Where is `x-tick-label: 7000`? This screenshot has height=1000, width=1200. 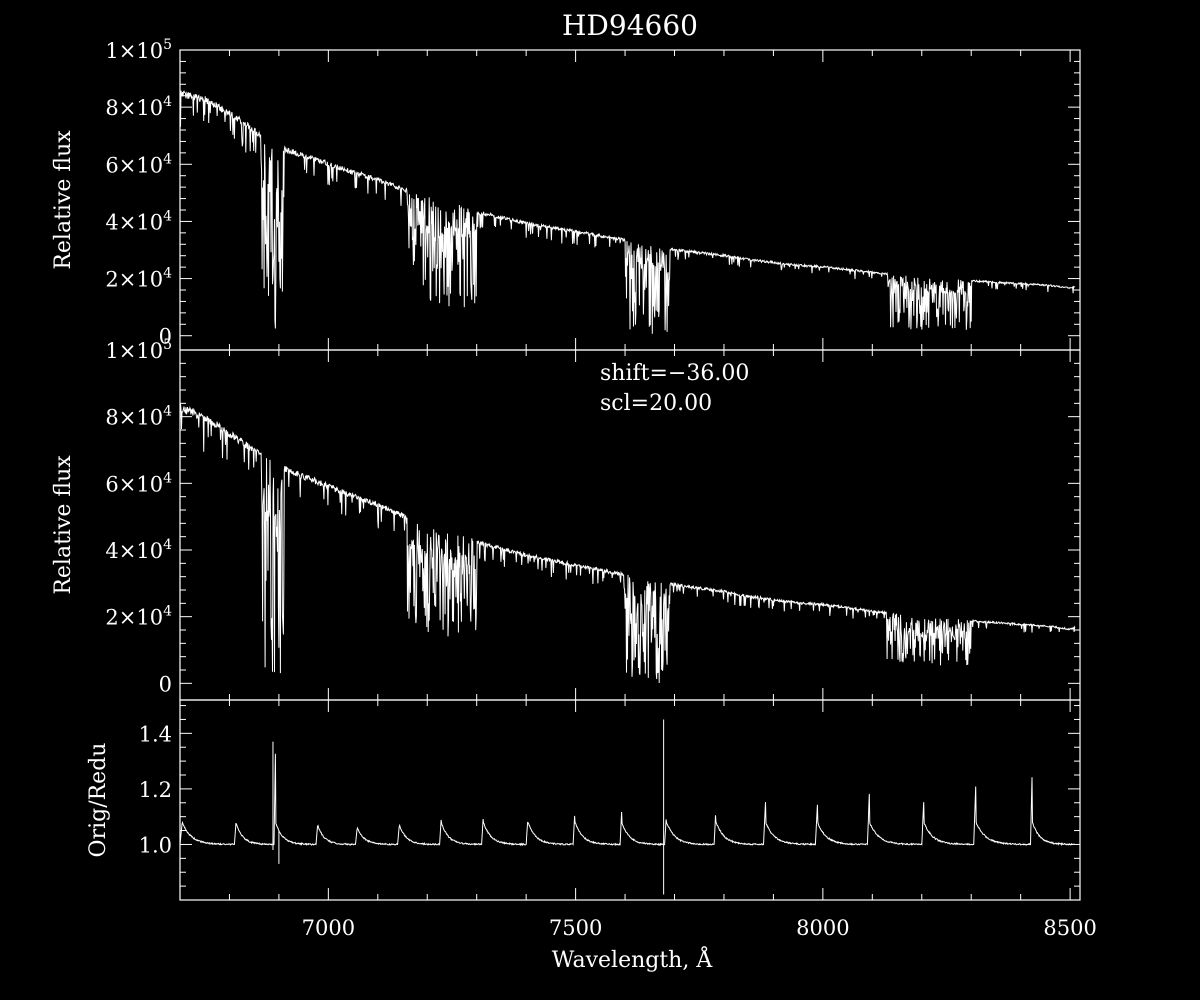 x-tick-label: 7000 is located at coordinates (328, 928).